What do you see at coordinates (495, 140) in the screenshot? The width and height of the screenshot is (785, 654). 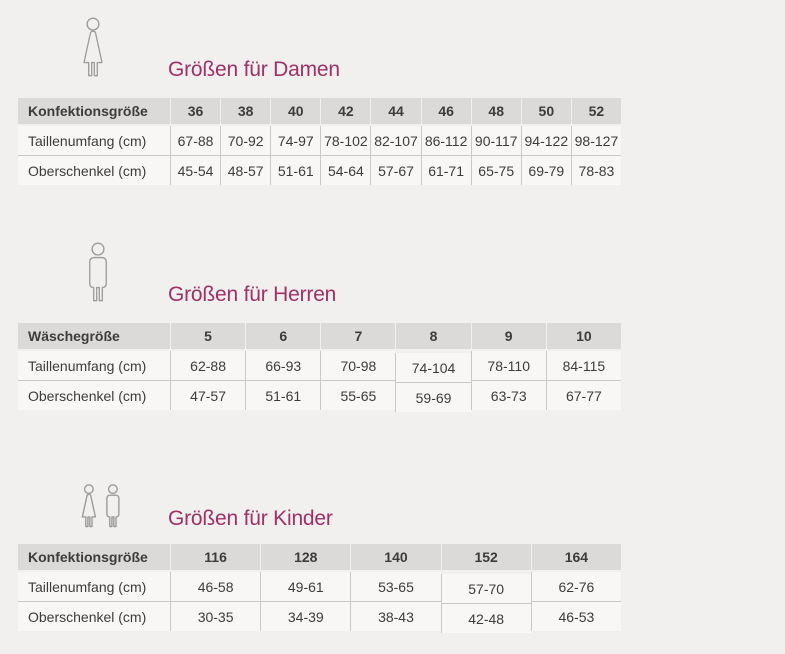 I see `size-cell: 90-117` at bounding box center [495, 140].